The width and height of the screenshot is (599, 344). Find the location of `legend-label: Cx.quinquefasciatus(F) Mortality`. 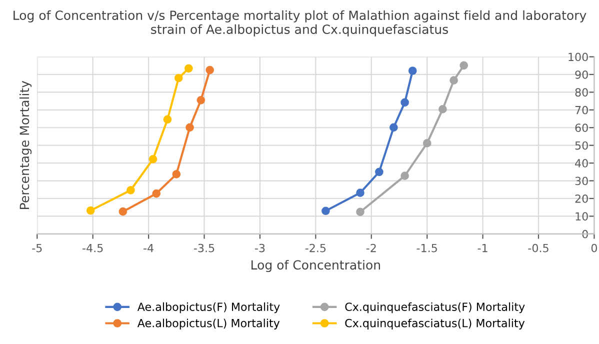

legend-label: Cx.quinquefasciatus(F) Mortality is located at coordinates (435, 308).